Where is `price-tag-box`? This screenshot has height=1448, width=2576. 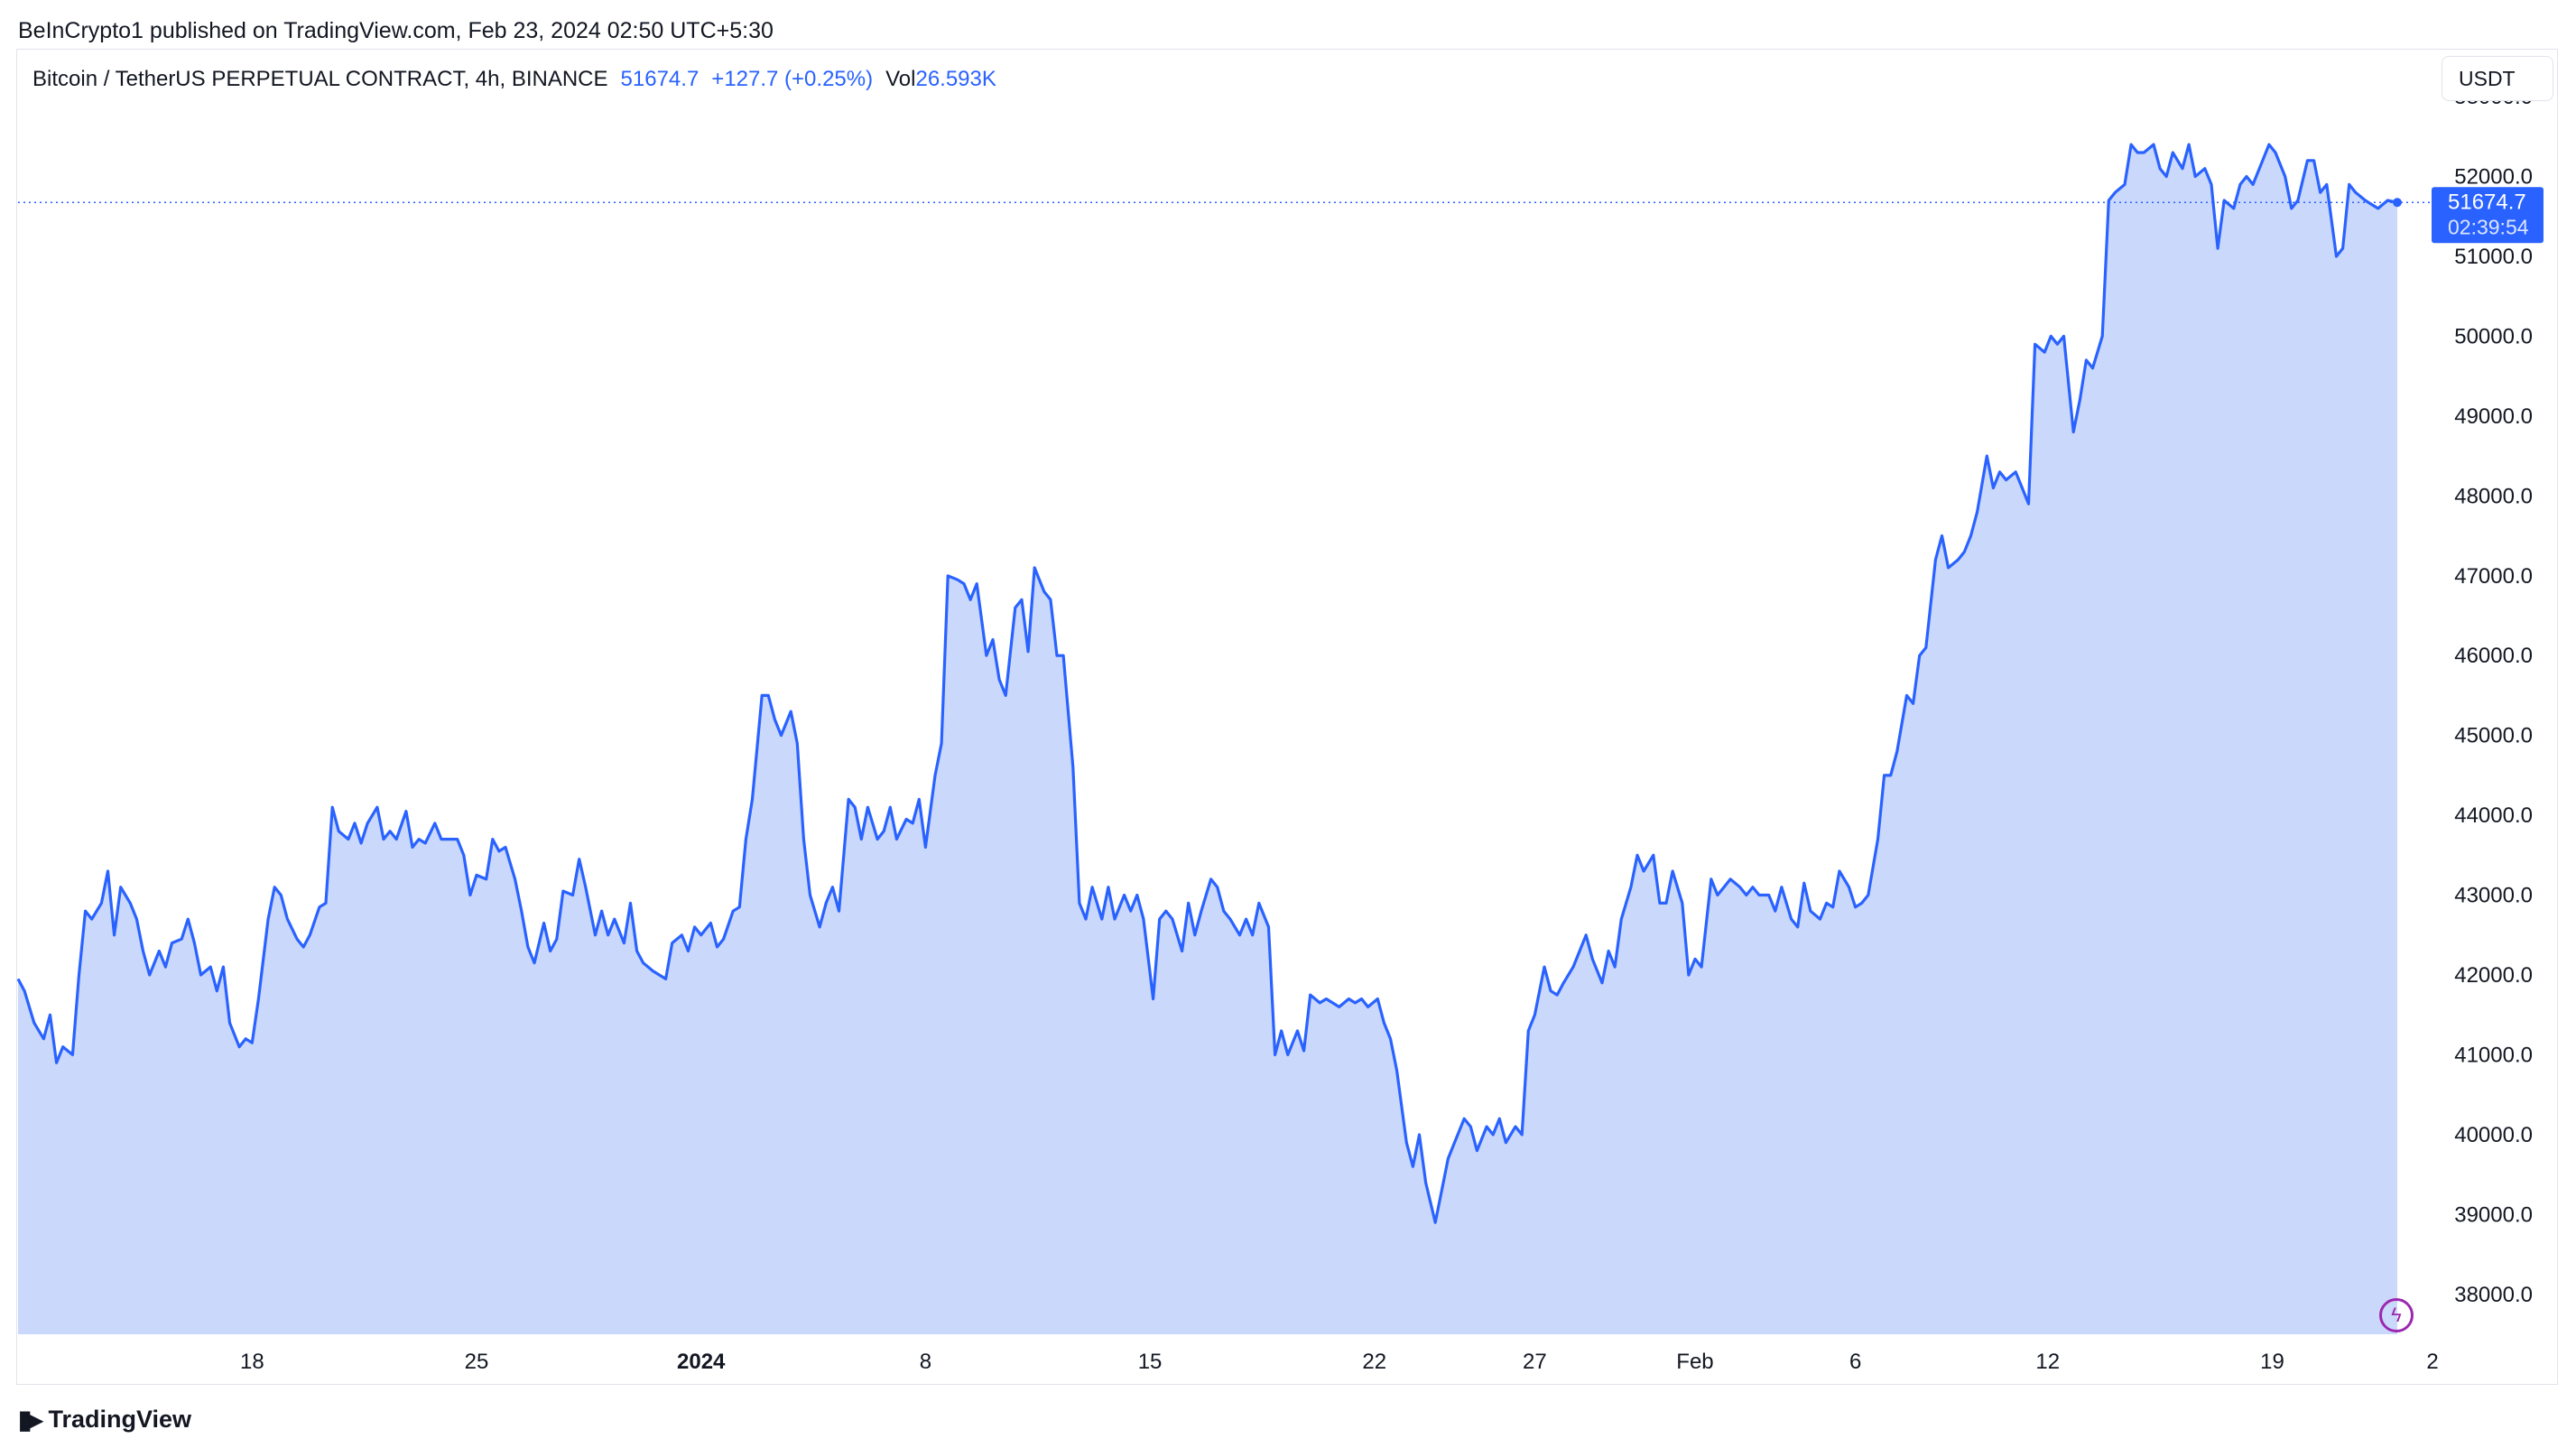 price-tag-box is located at coordinates (2488, 215).